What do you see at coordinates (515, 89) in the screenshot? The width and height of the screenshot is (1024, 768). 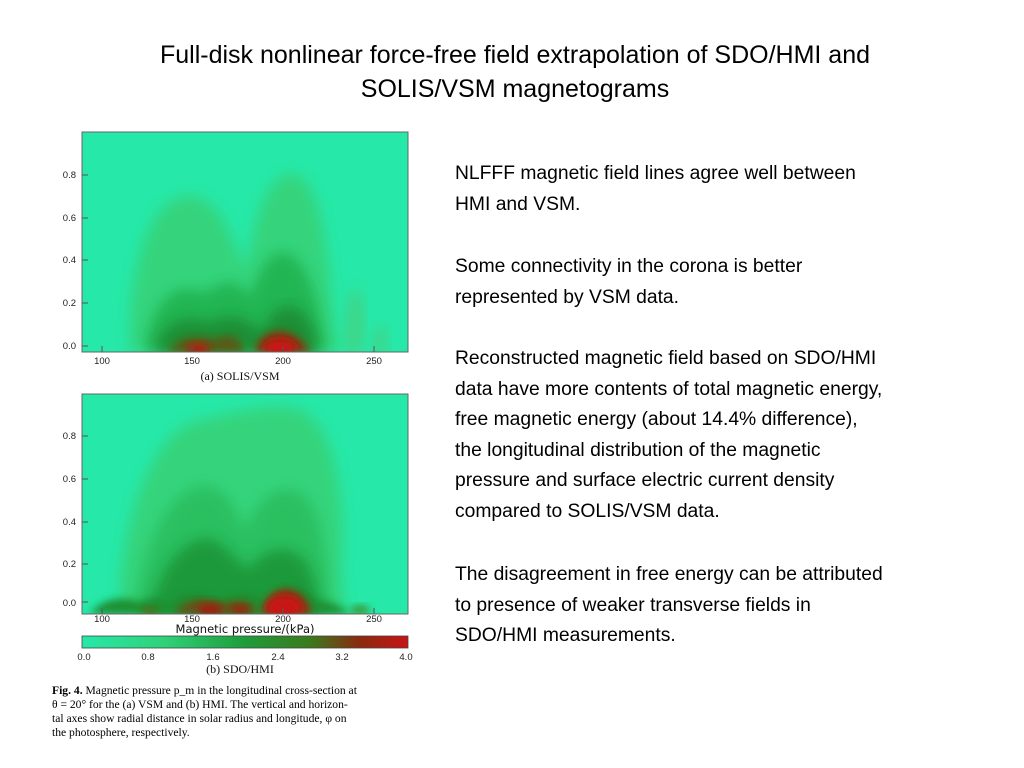 I see `slide-title-line-2: SOLIS/VSM magnetograms` at bounding box center [515, 89].